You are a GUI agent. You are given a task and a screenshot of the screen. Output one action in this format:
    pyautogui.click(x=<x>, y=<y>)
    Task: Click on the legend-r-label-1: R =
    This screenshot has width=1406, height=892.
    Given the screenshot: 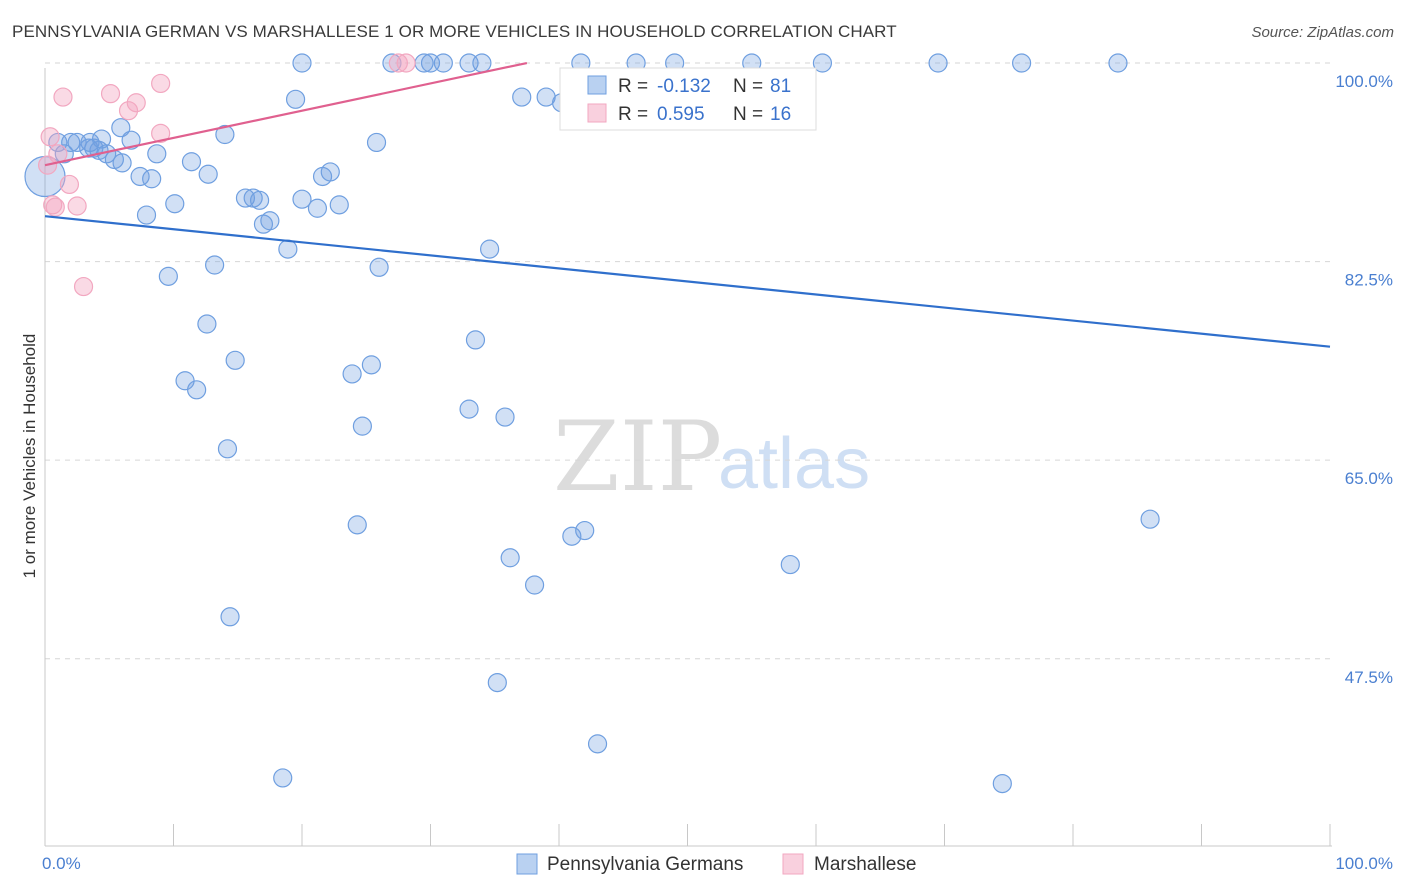 What is the action you would take?
    pyautogui.click(x=633, y=86)
    